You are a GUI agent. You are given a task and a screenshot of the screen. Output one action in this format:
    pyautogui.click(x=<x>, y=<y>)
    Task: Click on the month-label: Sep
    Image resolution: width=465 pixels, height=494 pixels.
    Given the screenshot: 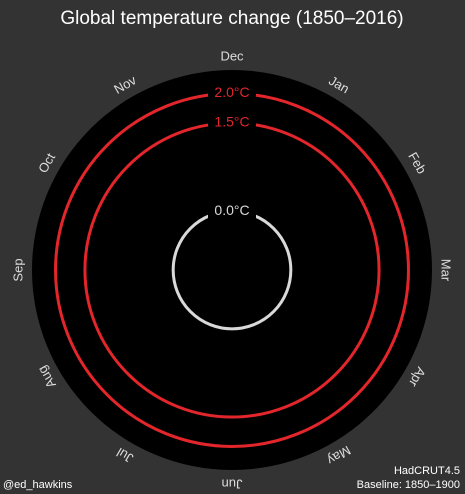 What is the action you would take?
    pyautogui.click(x=17, y=269)
    